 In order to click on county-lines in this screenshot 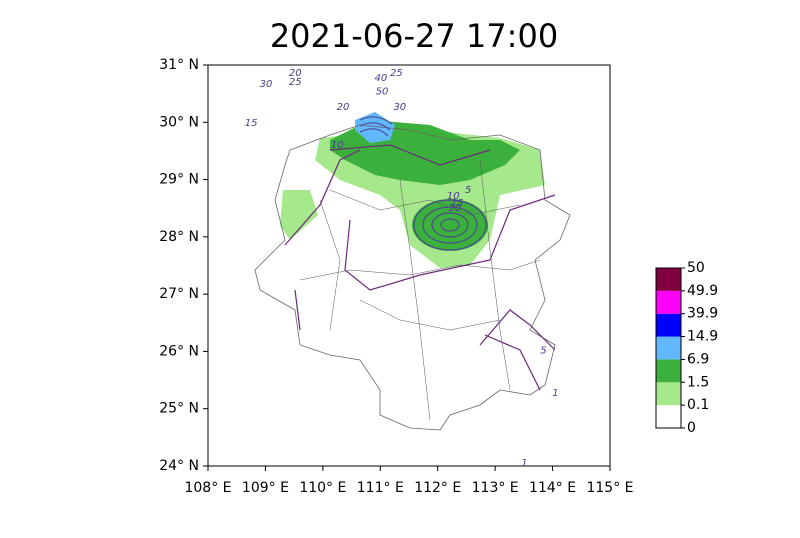, I will do `click(420, 290)`.